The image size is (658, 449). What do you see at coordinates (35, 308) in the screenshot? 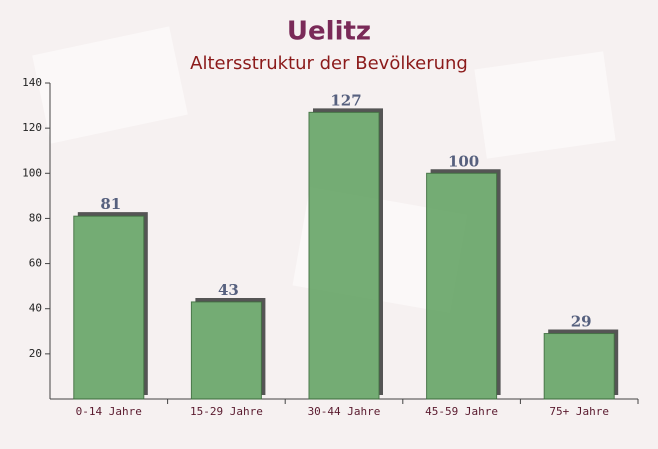
I see `y-tick-label: 40` at bounding box center [35, 308].